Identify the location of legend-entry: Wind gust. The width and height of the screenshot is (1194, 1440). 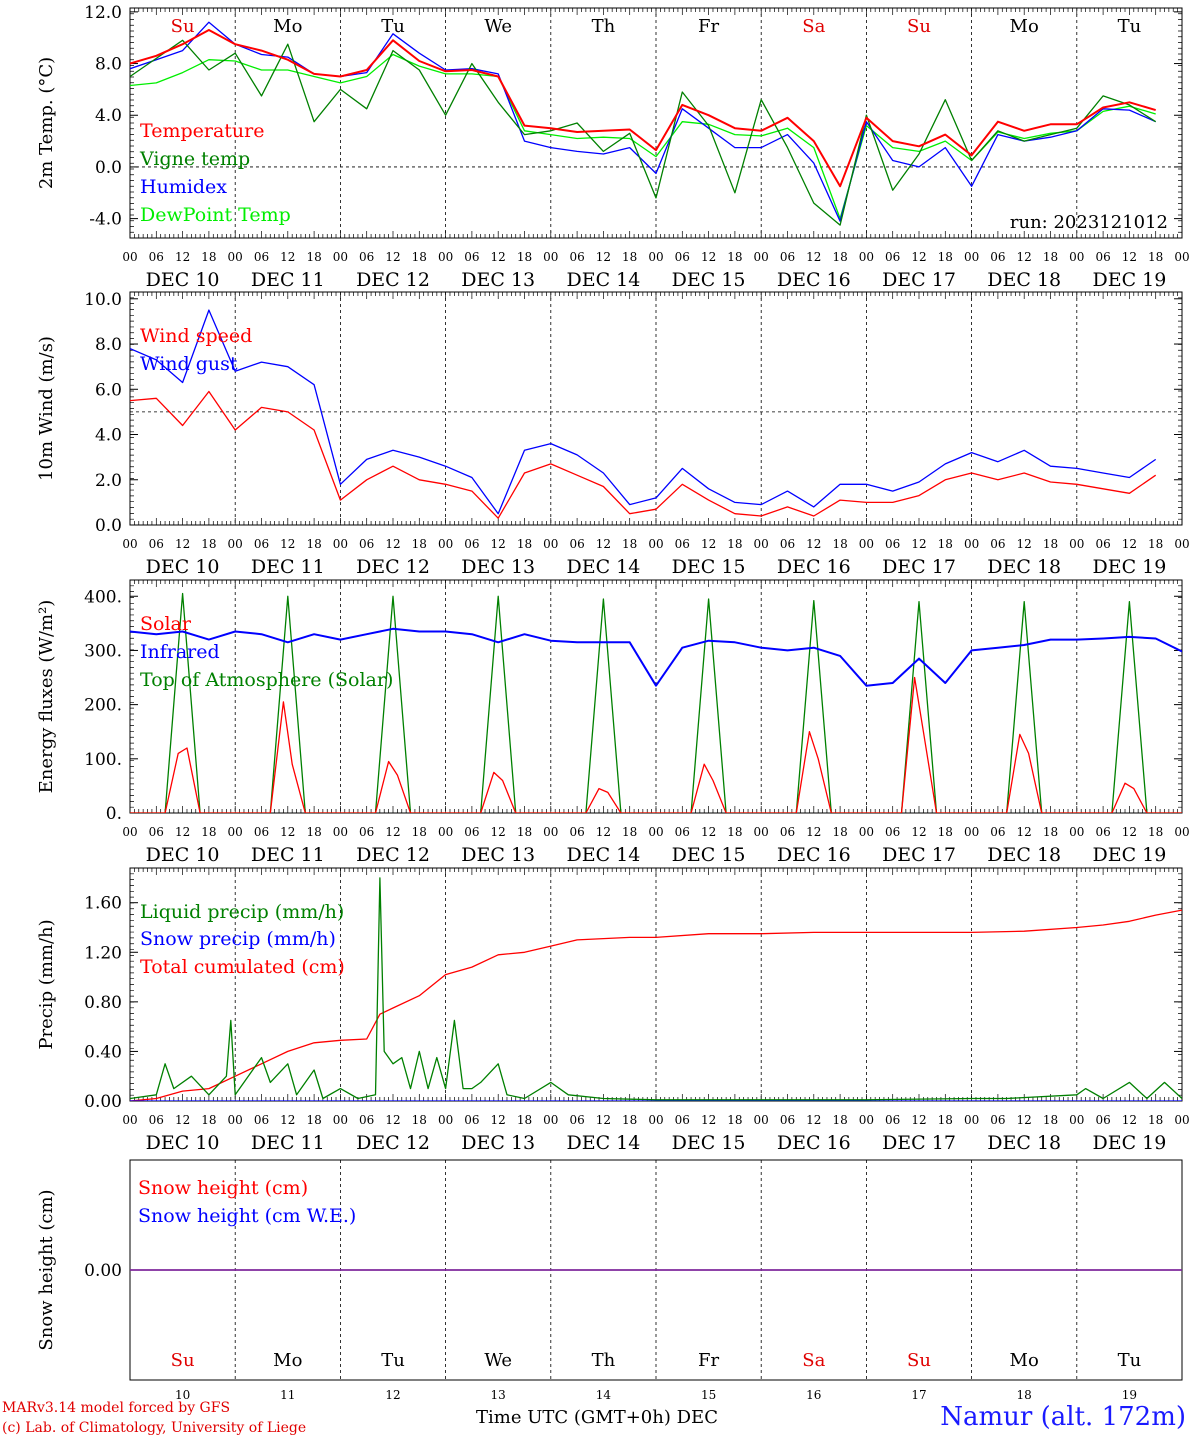
(189, 364).